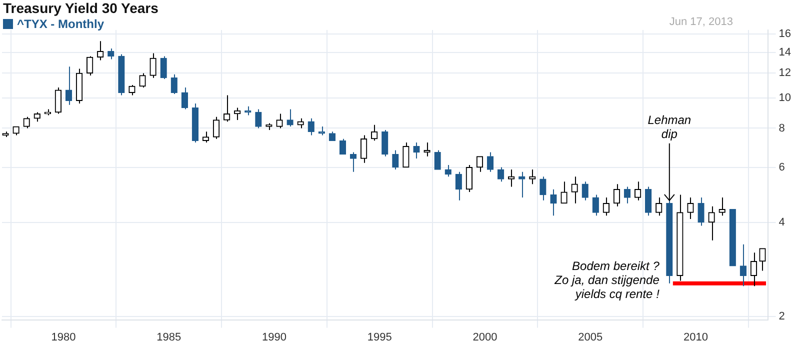  Describe the element at coordinates (785, 34) in the screenshot. I see `y-tick-label: 16` at that location.